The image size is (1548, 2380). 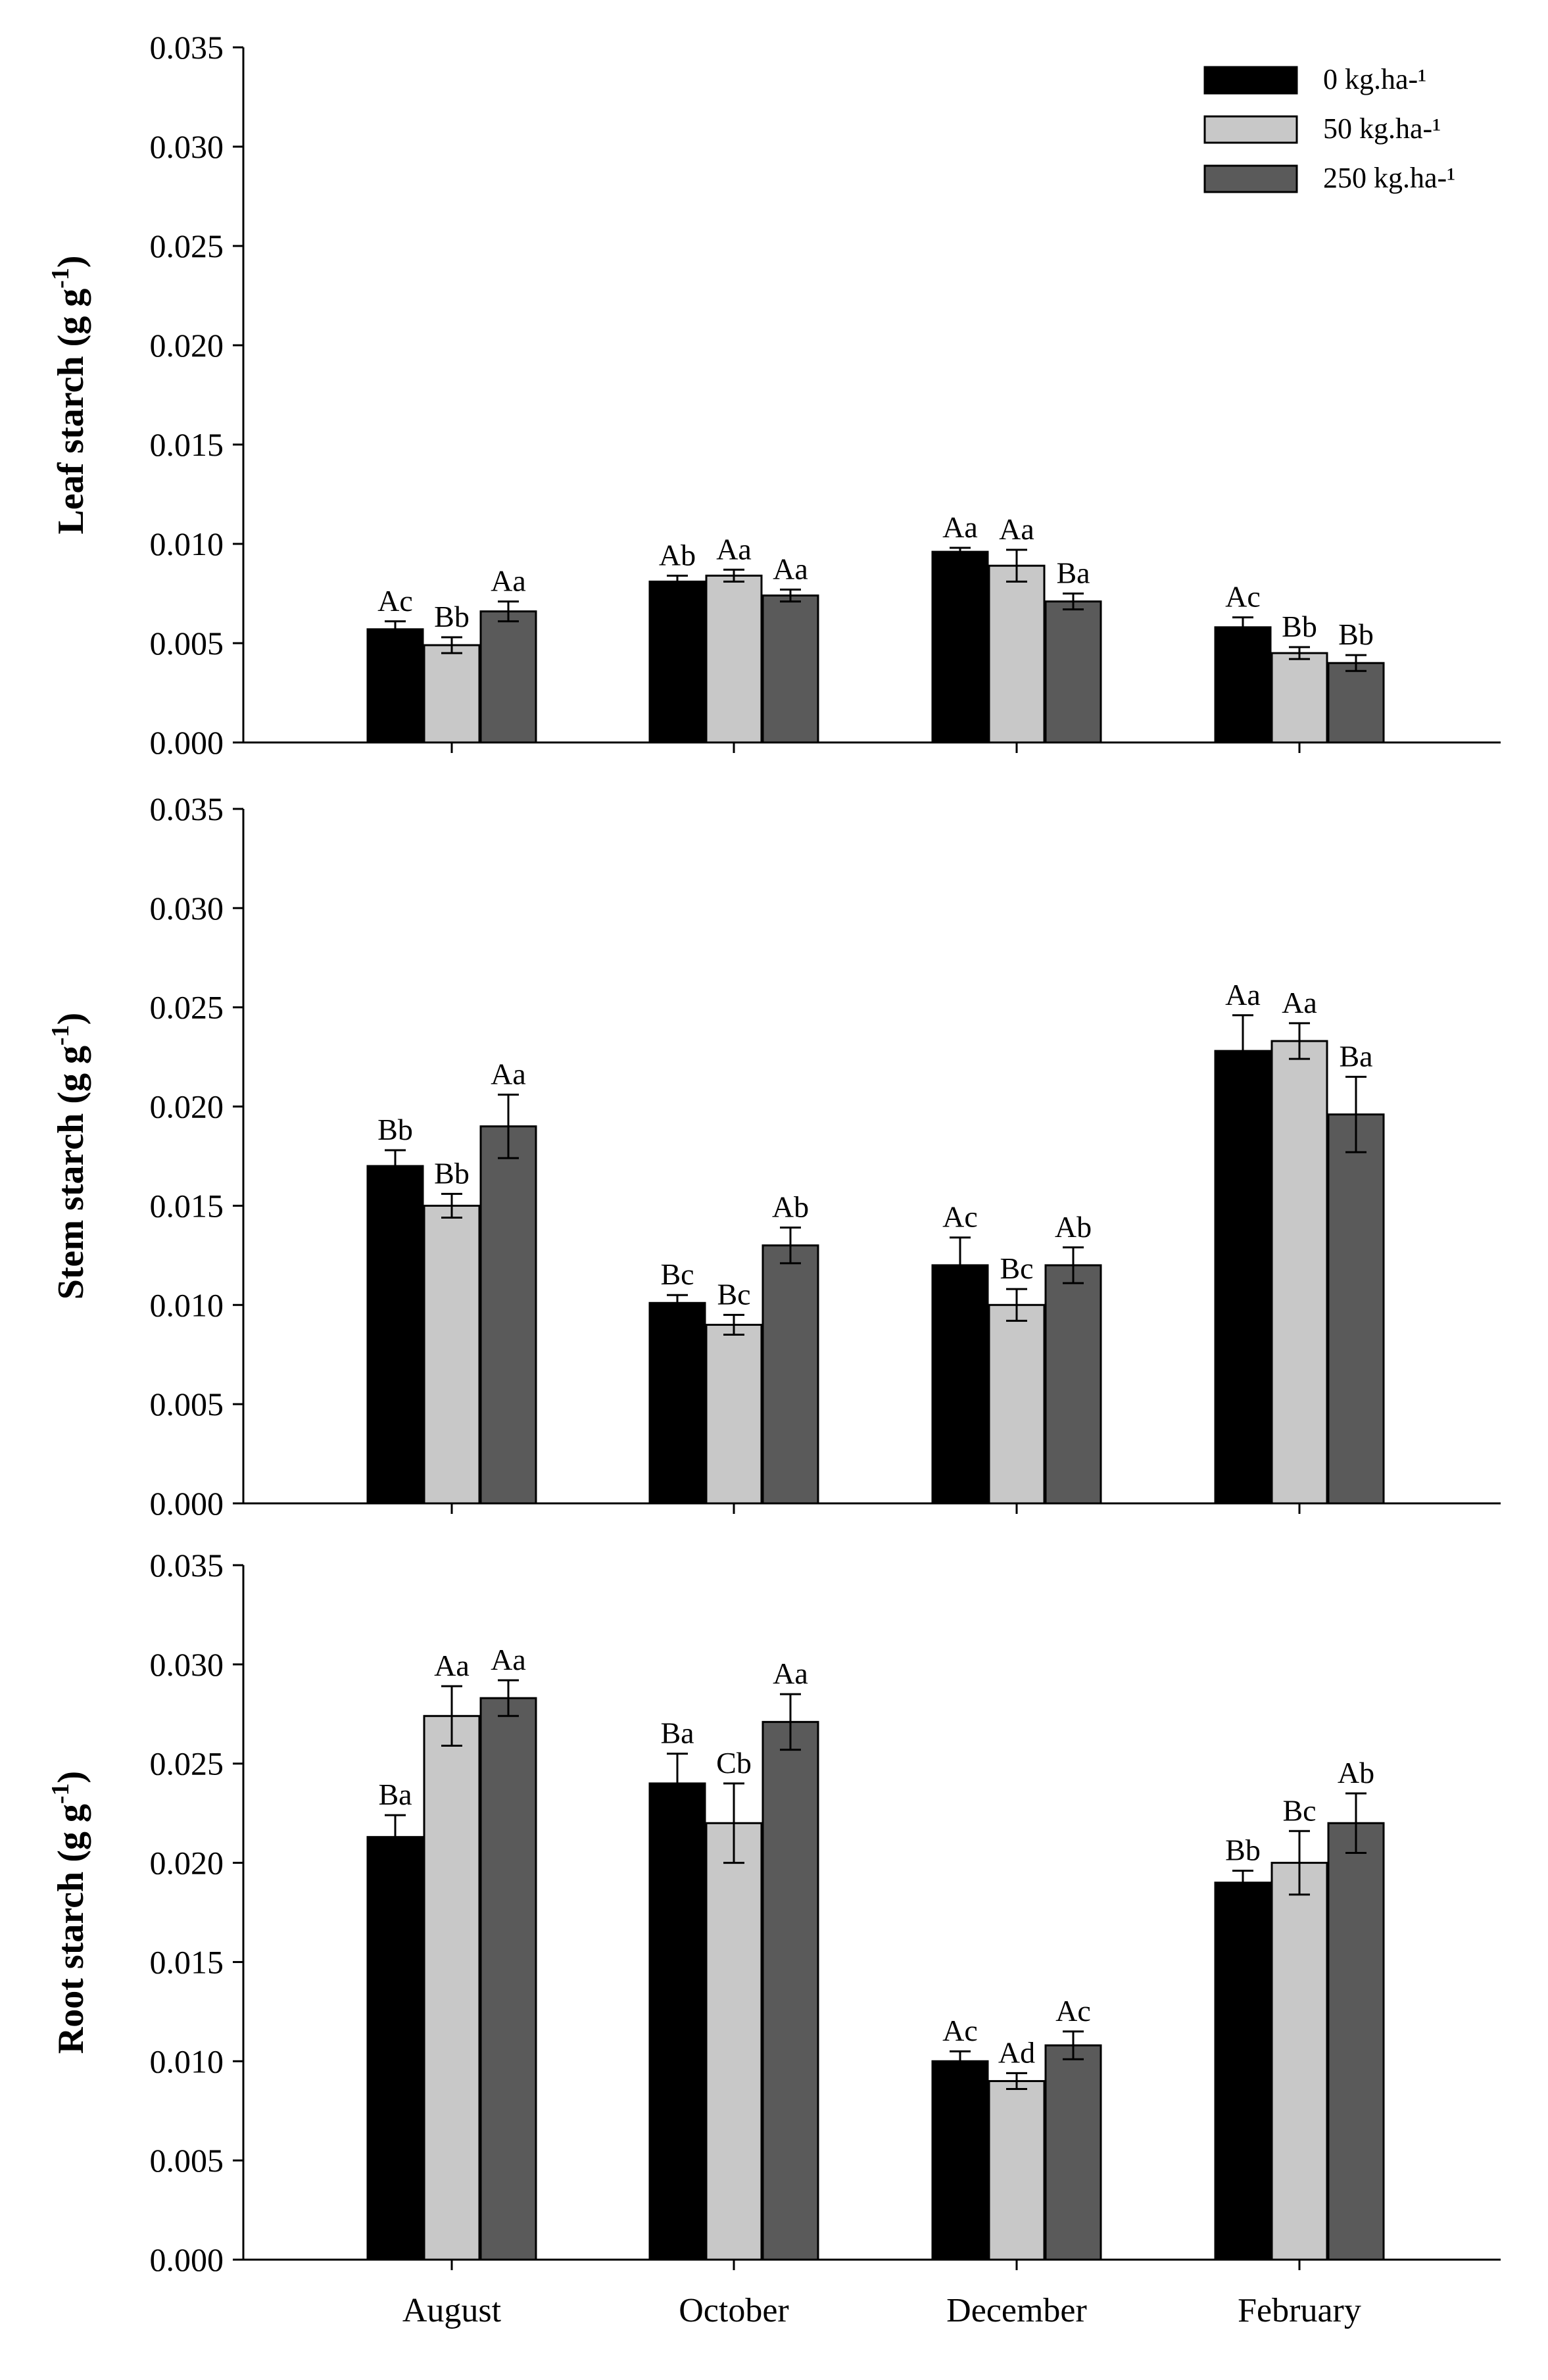 I want to click on x-category-label: December, so click(x=1016, y=2310).